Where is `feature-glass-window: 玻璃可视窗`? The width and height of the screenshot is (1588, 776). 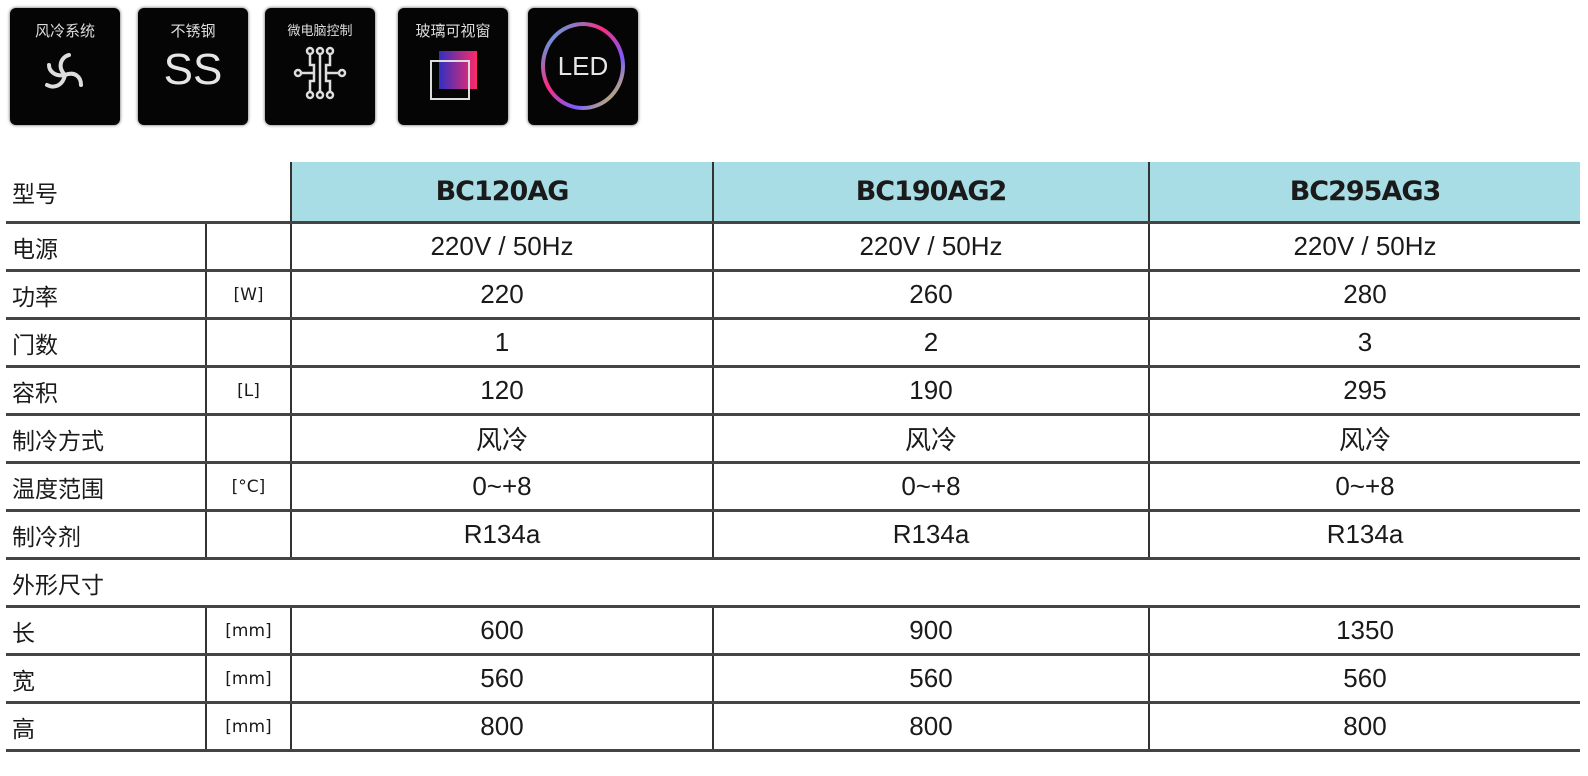 feature-glass-window: 玻璃可视窗 is located at coordinates (453, 66).